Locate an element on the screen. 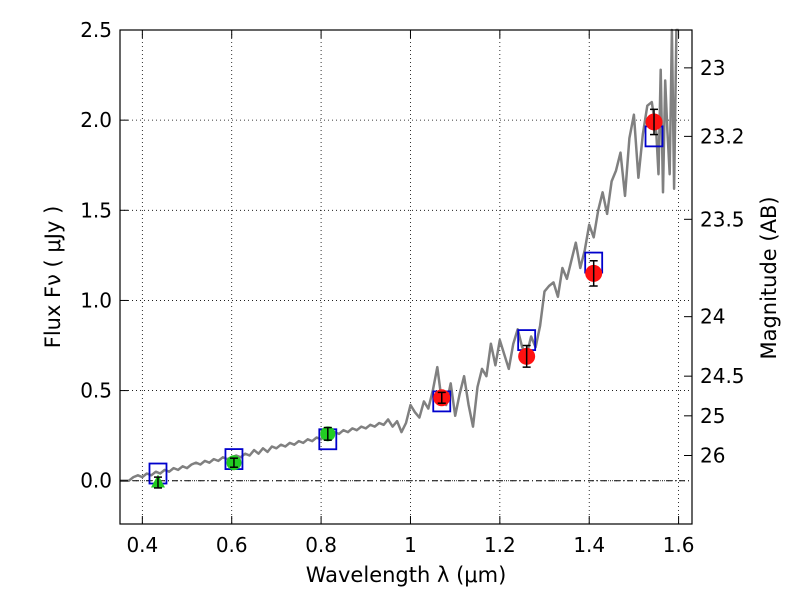  y2-tick-label: 23 is located at coordinates (712, 68).